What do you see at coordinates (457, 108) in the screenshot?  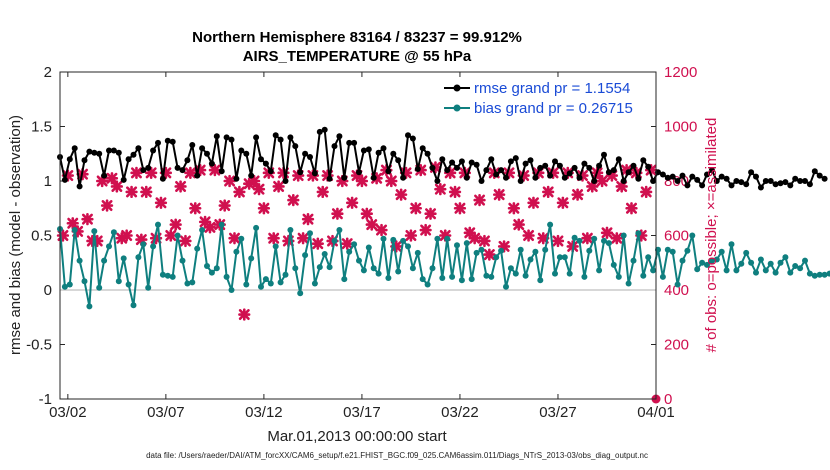 I see `legend-bias-marker` at bounding box center [457, 108].